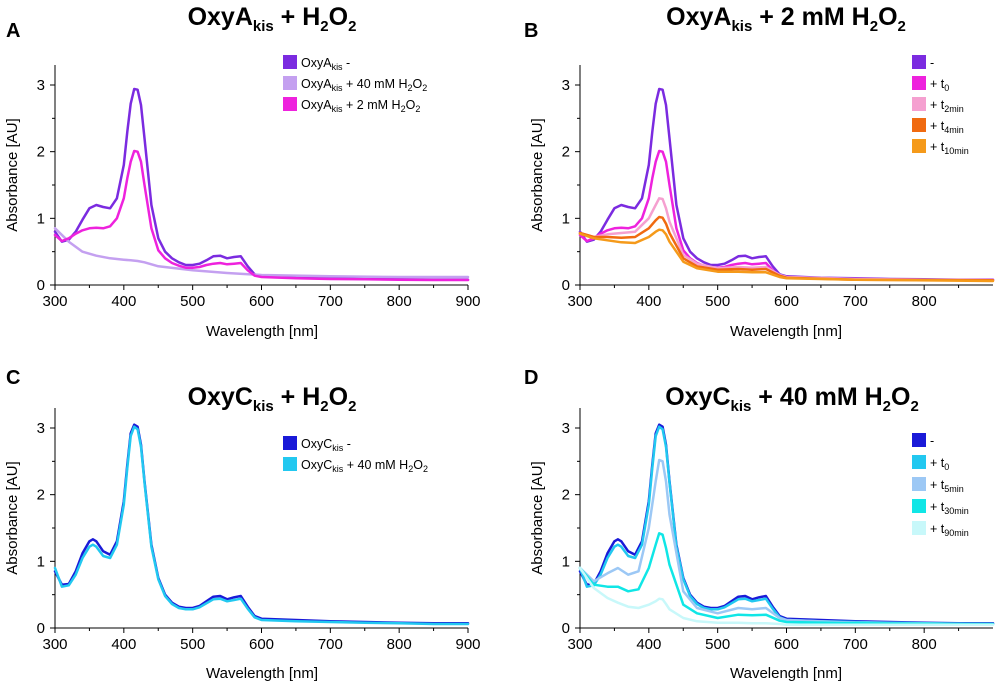  What do you see at coordinates (13, 31) in the screenshot?
I see `panel-label: A` at bounding box center [13, 31].